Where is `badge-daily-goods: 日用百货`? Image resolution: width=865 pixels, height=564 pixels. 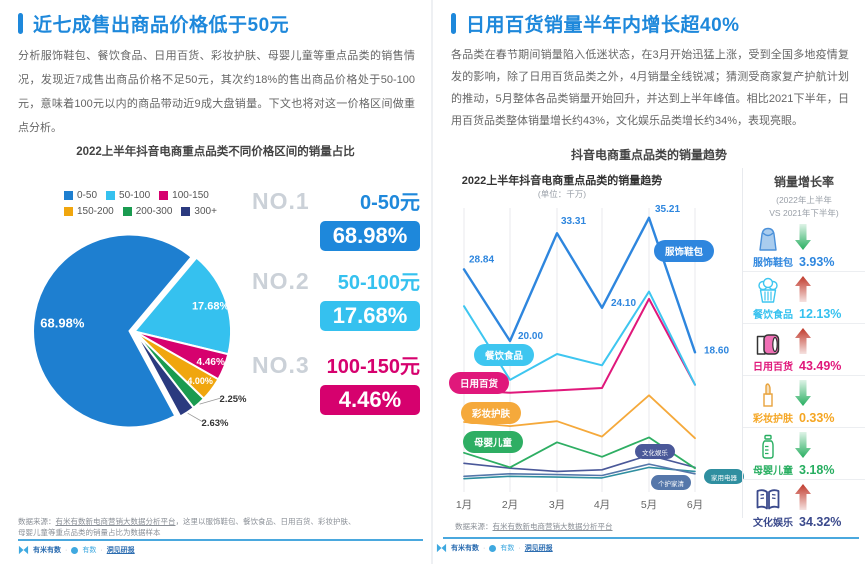 badge-daily-goods: 日用百货 is located at coordinates (479, 383).